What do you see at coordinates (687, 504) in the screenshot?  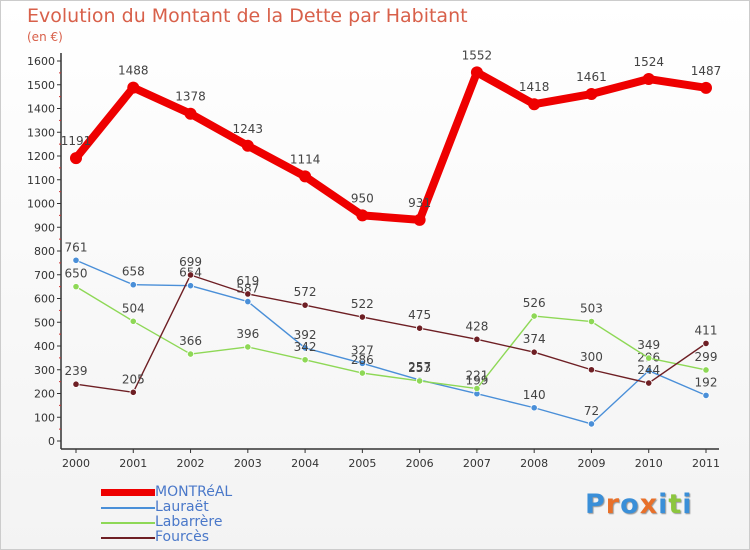 I see `brand-letter: i` at bounding box center [687, 504].